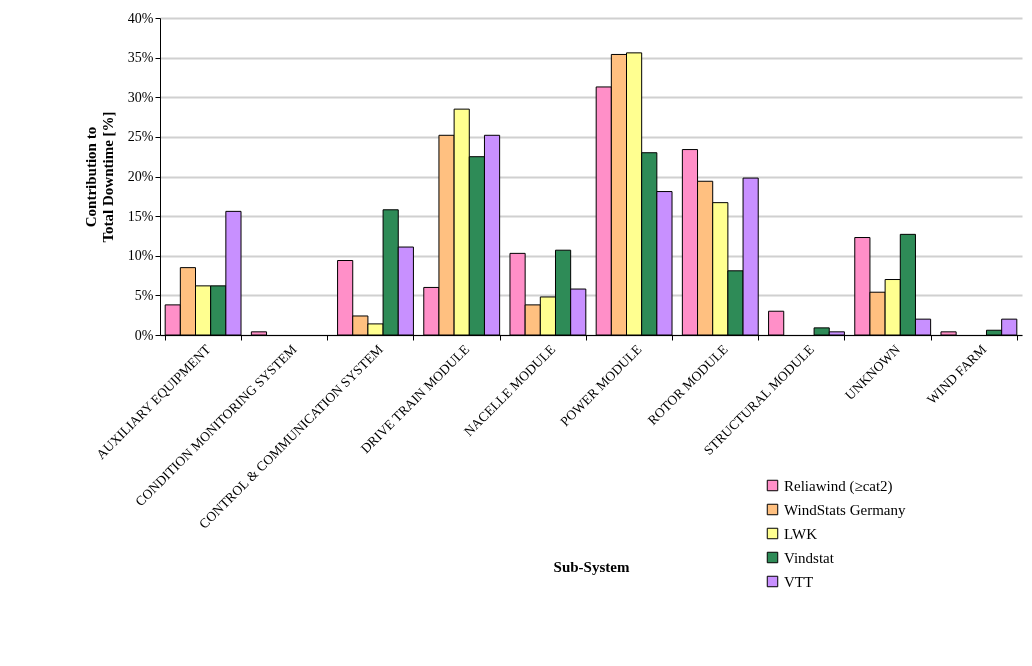 The image size is (1032, 666). What do you see at coordinates (140, 216) in the screenshot?
I see `y-tick-label: 15%` at bounding box center [140, 216].